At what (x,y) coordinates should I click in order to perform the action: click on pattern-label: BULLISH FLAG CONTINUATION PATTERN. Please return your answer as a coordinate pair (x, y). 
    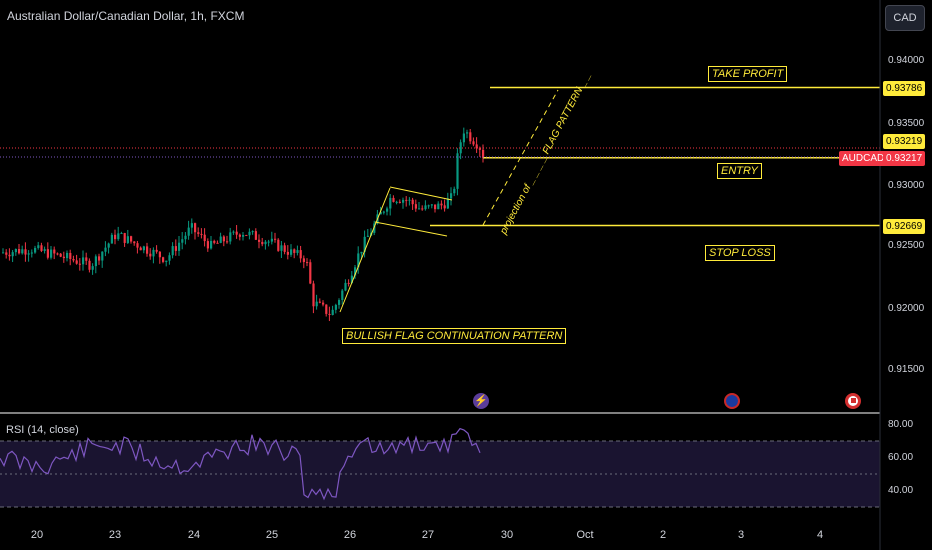
    Looking at the image, I should click on (454, 336).